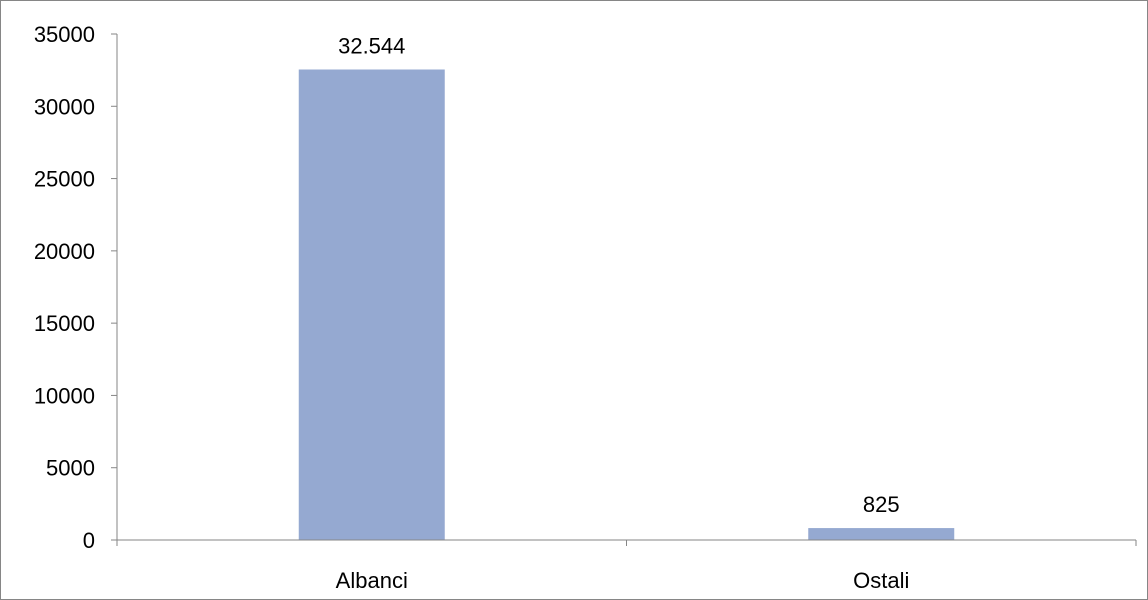 This screenshot has width=1148, height=600. I want to click on data-label: 825, so click(881, 504).